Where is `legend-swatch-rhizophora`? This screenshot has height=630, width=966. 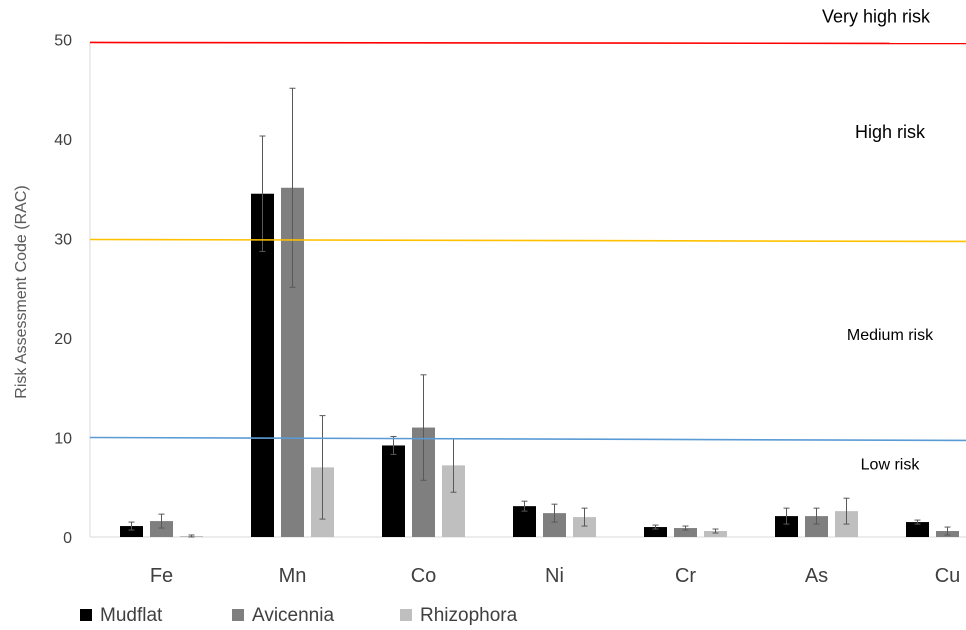 legend-swatch-rhizophora is located at coordinates (406, 615).